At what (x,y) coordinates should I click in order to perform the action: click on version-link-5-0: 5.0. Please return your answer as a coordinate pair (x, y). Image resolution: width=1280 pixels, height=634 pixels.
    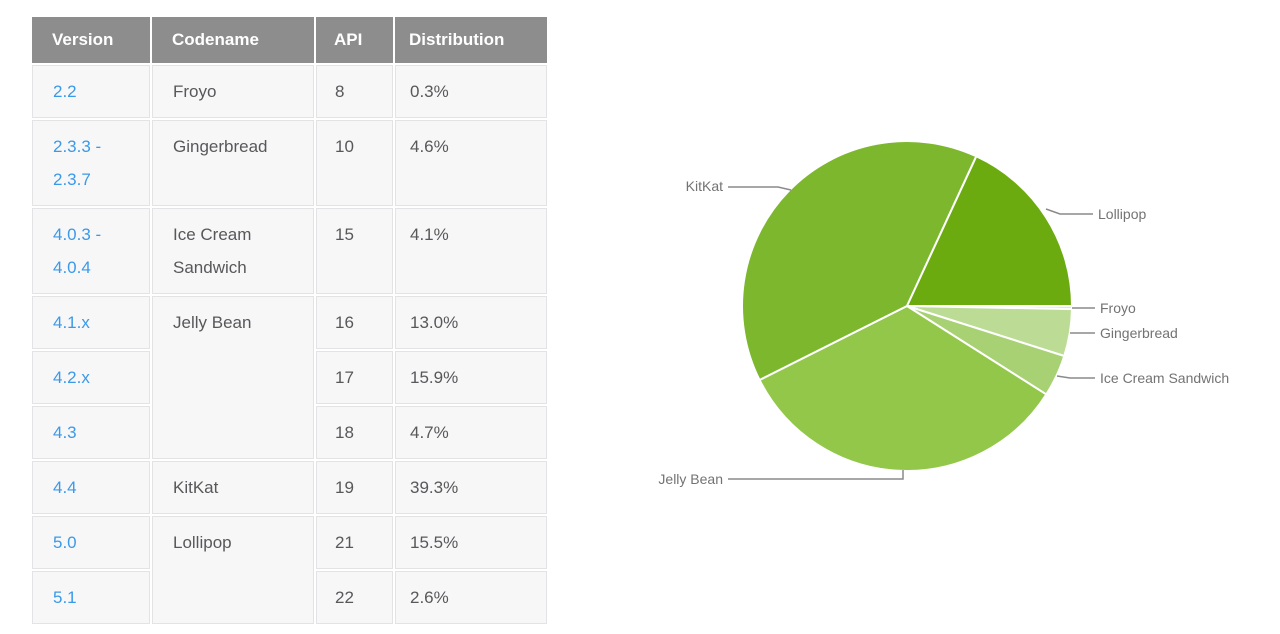
    Looking at the image, I should click on (91, 542).